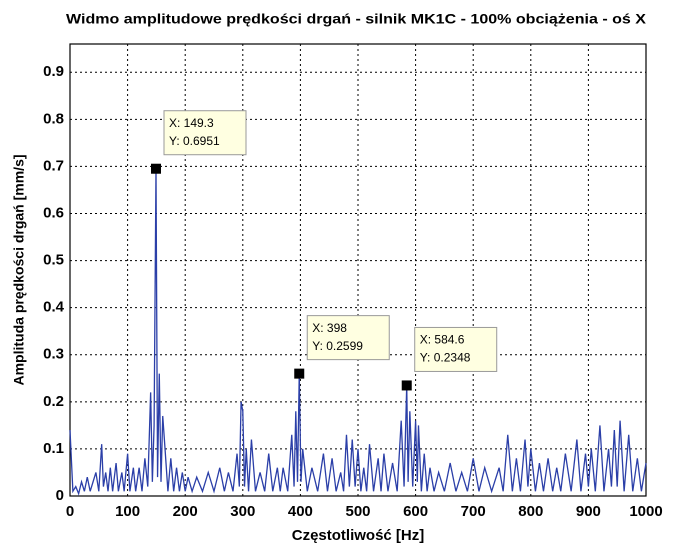 The width and height of the screenshot is (690, 558). I want to click on datatip-y: Y: 0.2599, so click(337, 346).